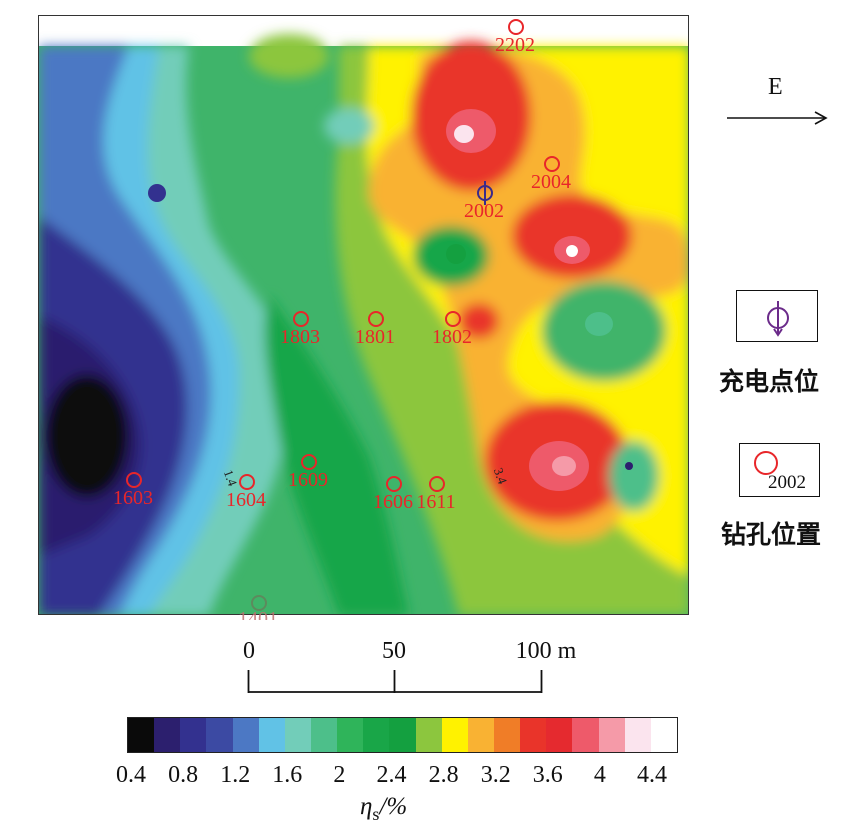 The width and height of the screenshot is (861, 828). I want to click on charging-electrode-icon, so click(778, 319).